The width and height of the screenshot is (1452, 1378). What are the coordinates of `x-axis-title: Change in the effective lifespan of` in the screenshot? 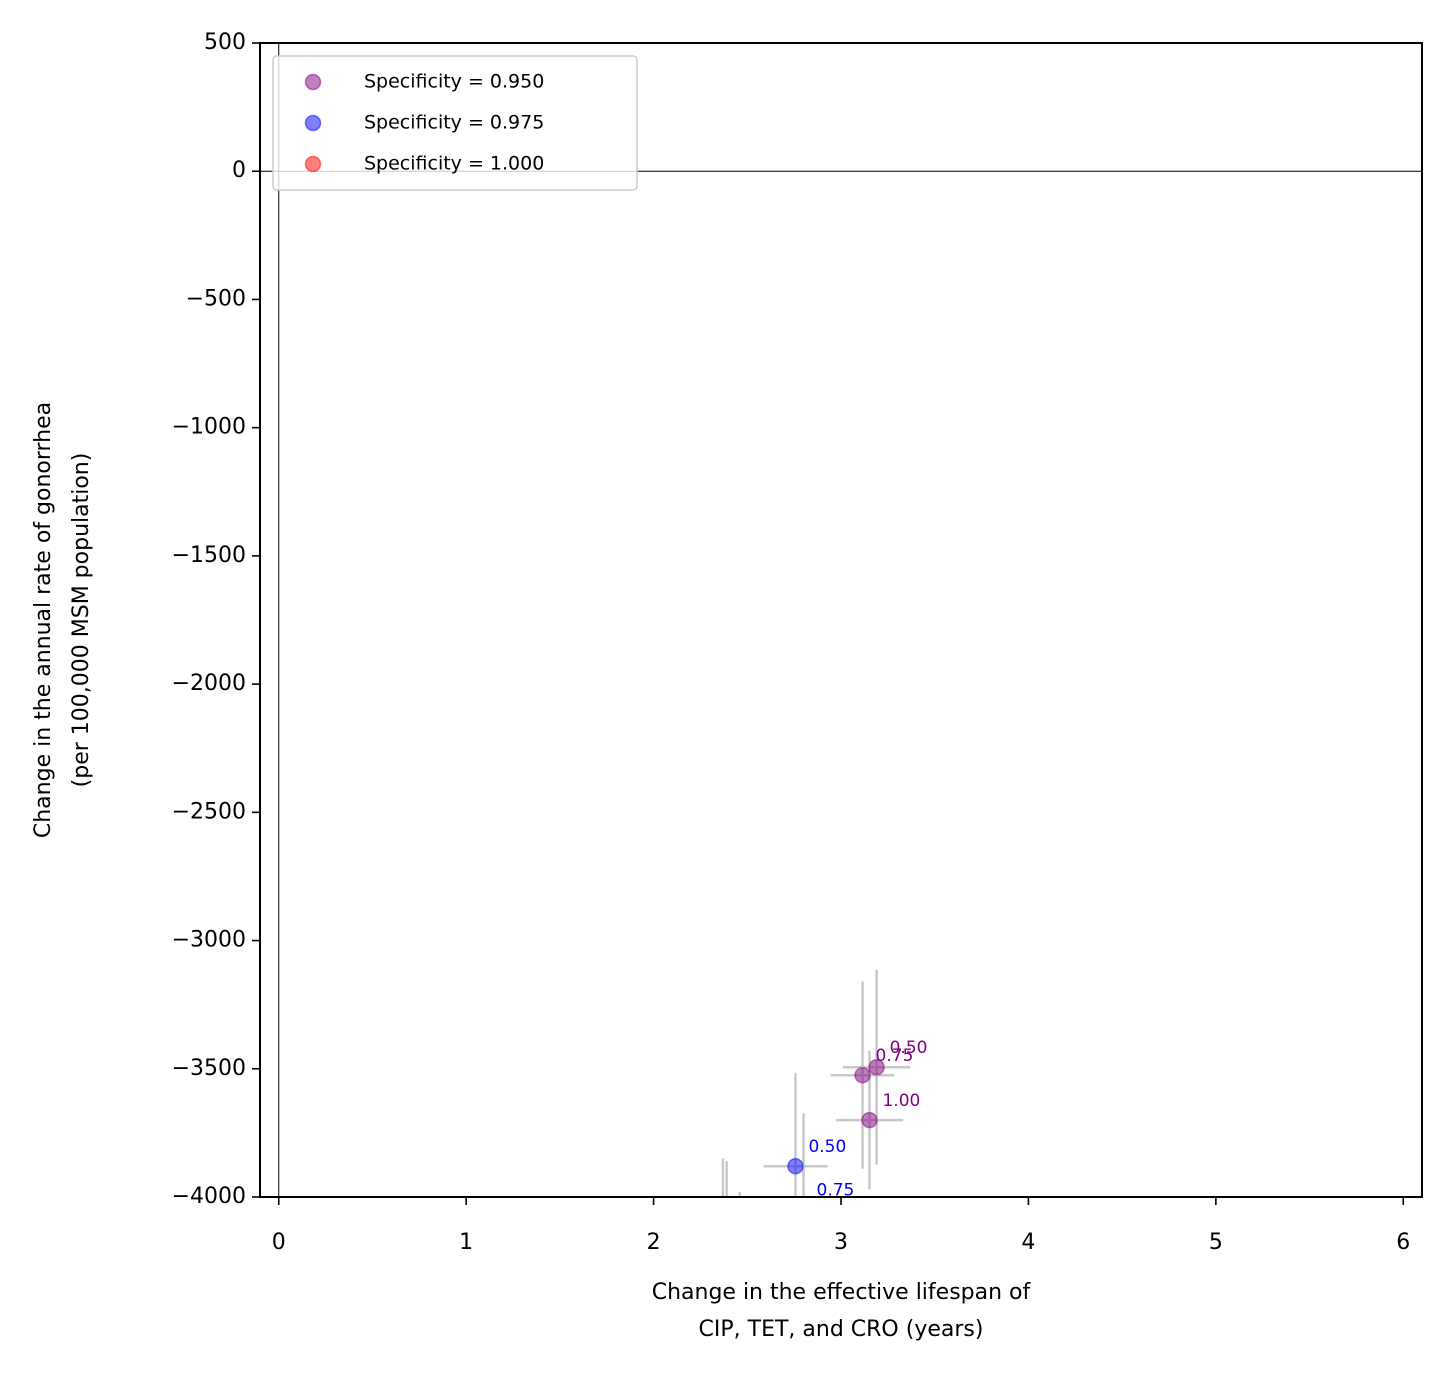 It's located at (842, 1292).